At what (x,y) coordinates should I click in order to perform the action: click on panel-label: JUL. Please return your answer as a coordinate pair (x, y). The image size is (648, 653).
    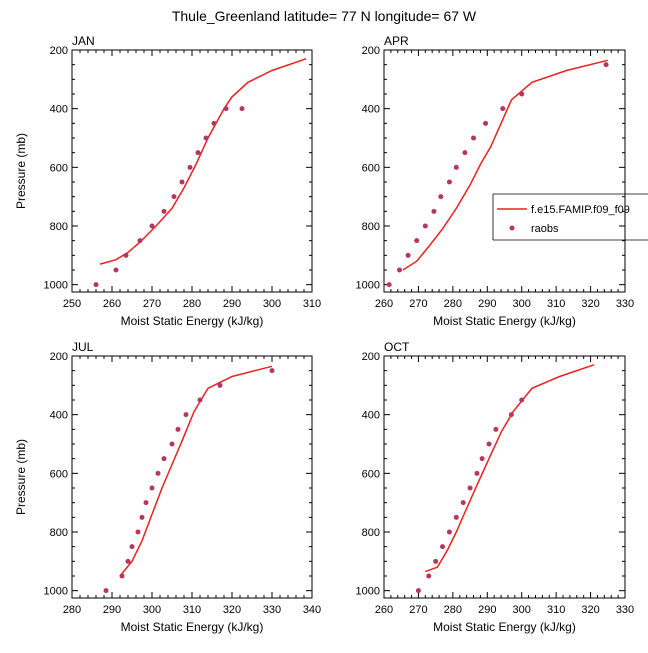
    Looking at the image, I should click on (83, 347).